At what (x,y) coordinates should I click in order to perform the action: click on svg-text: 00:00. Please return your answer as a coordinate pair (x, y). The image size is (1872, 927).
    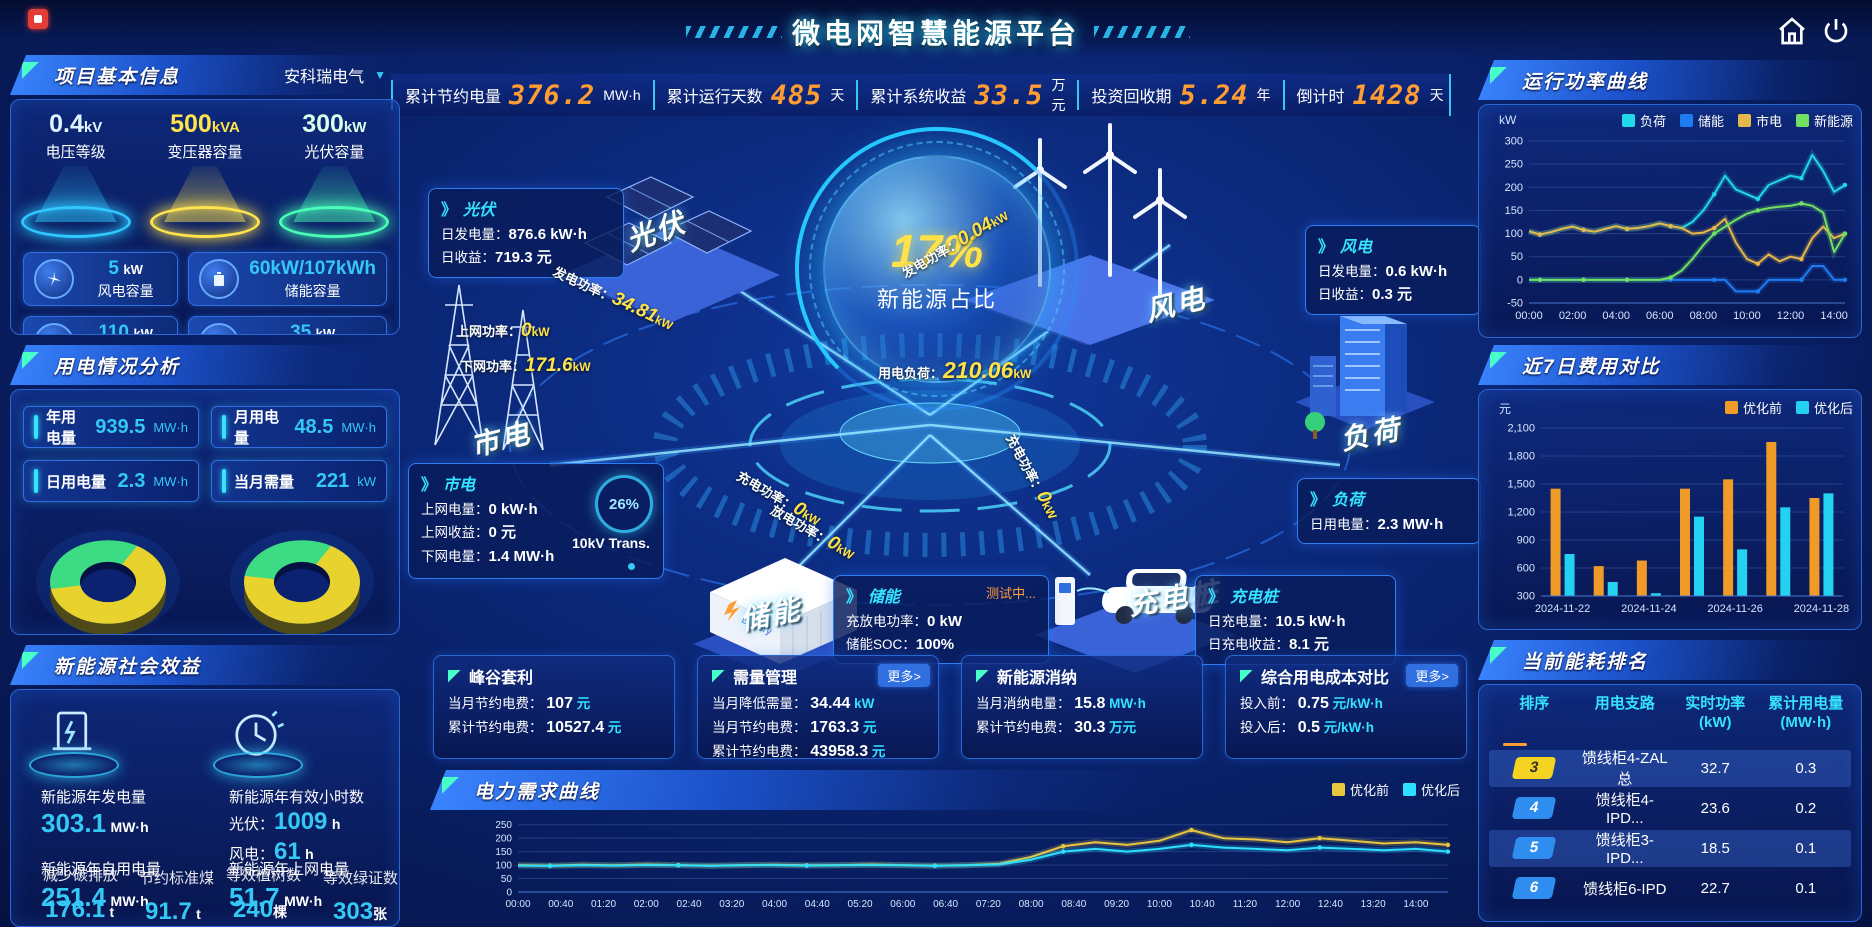
    Looking at the image, I should click on (517, 904).